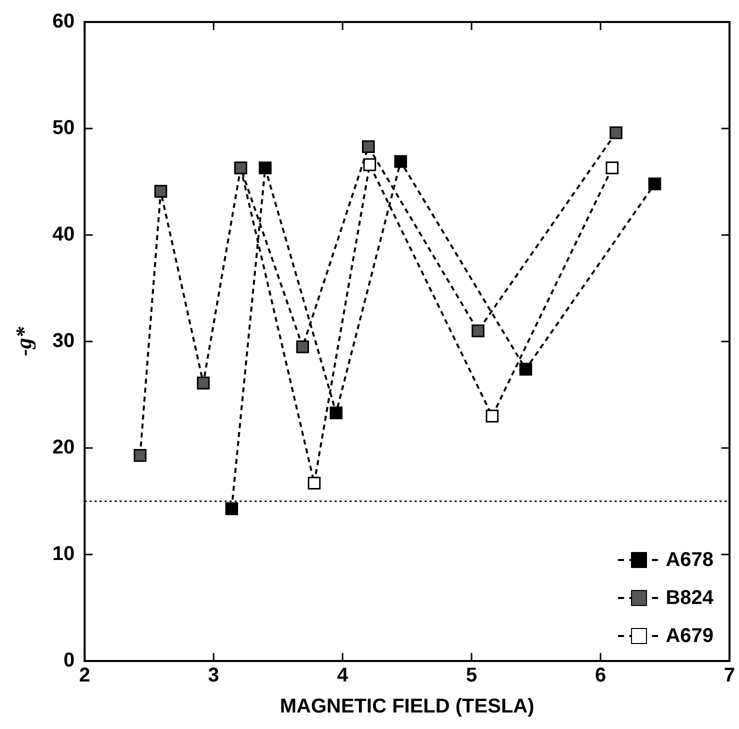  What do you see at coordinates (730, 675) in the screenshot?
I see `x-tick-label: 7` at bounding box center [730, 675].